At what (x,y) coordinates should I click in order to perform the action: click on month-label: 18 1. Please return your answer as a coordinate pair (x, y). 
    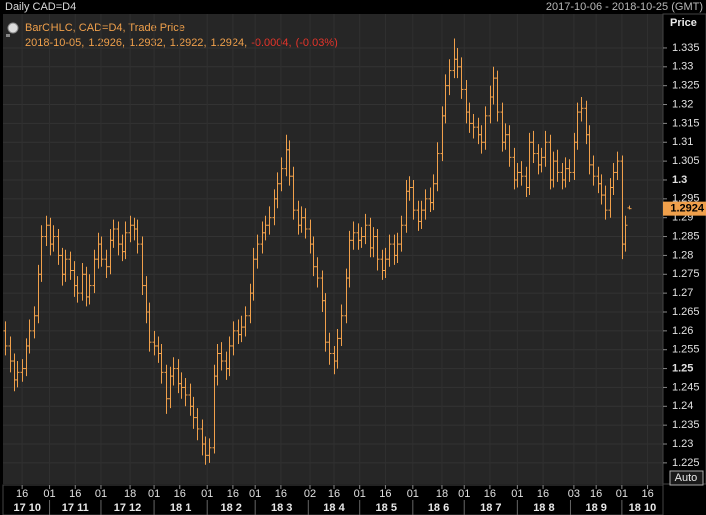
    Looking at the image, I should click on (180, 508).